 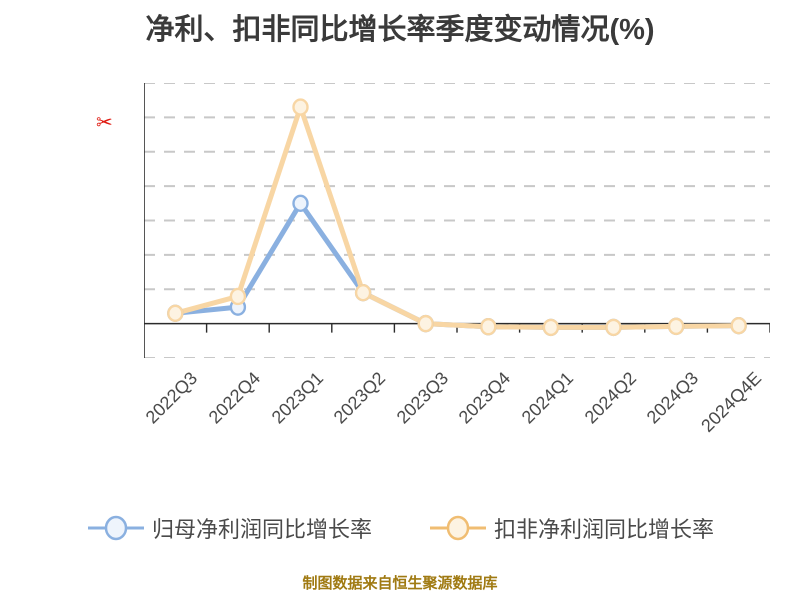 I want to click on chart-legend: 归母净利润同比增长率 扣非净利润同比增长率, so click(x=400, y=528).